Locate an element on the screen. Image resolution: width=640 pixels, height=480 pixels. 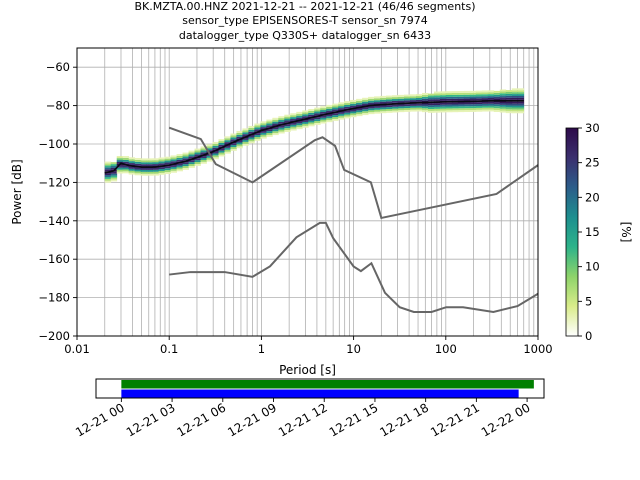
colorbar-bar is located at coordinates (572, 232).